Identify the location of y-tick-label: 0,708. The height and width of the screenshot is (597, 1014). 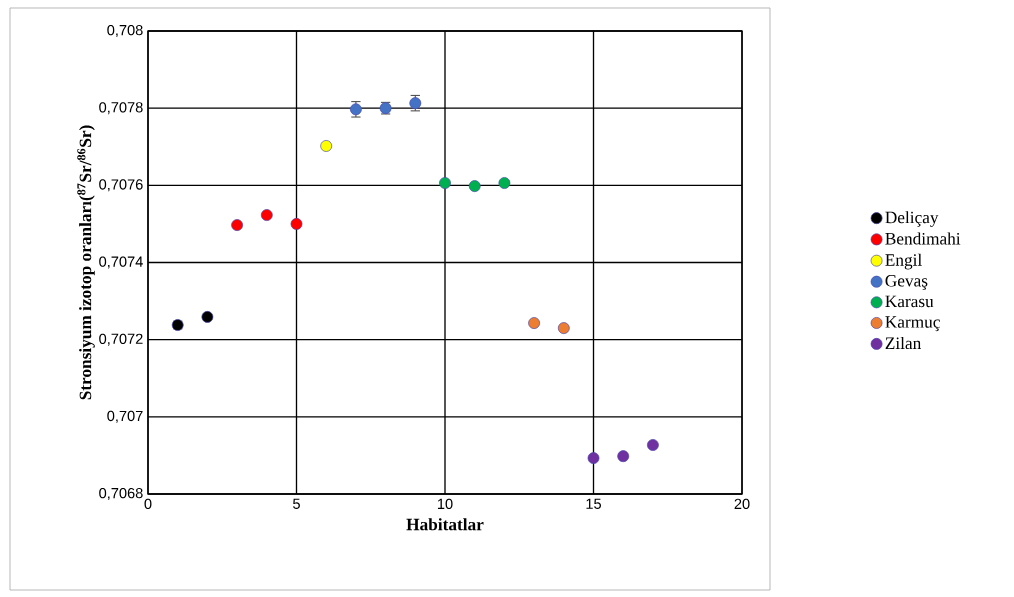
(125, 31).